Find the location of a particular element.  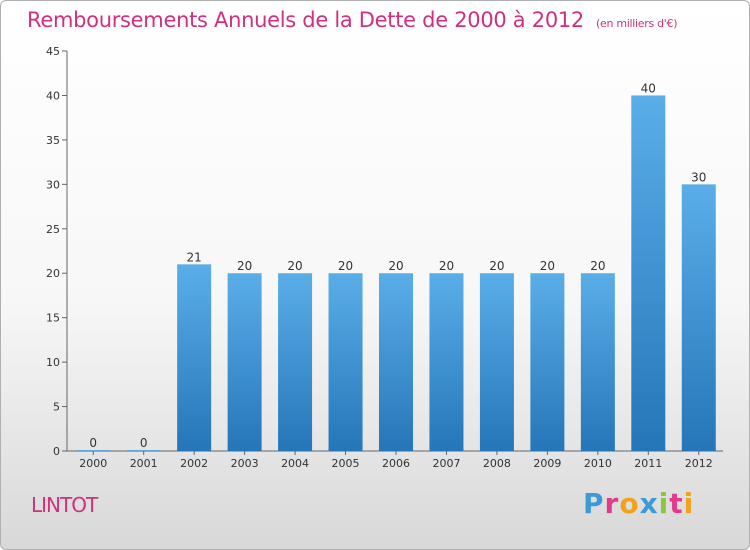

x-tick-label: 2008 is located at coordinates (497, 463).